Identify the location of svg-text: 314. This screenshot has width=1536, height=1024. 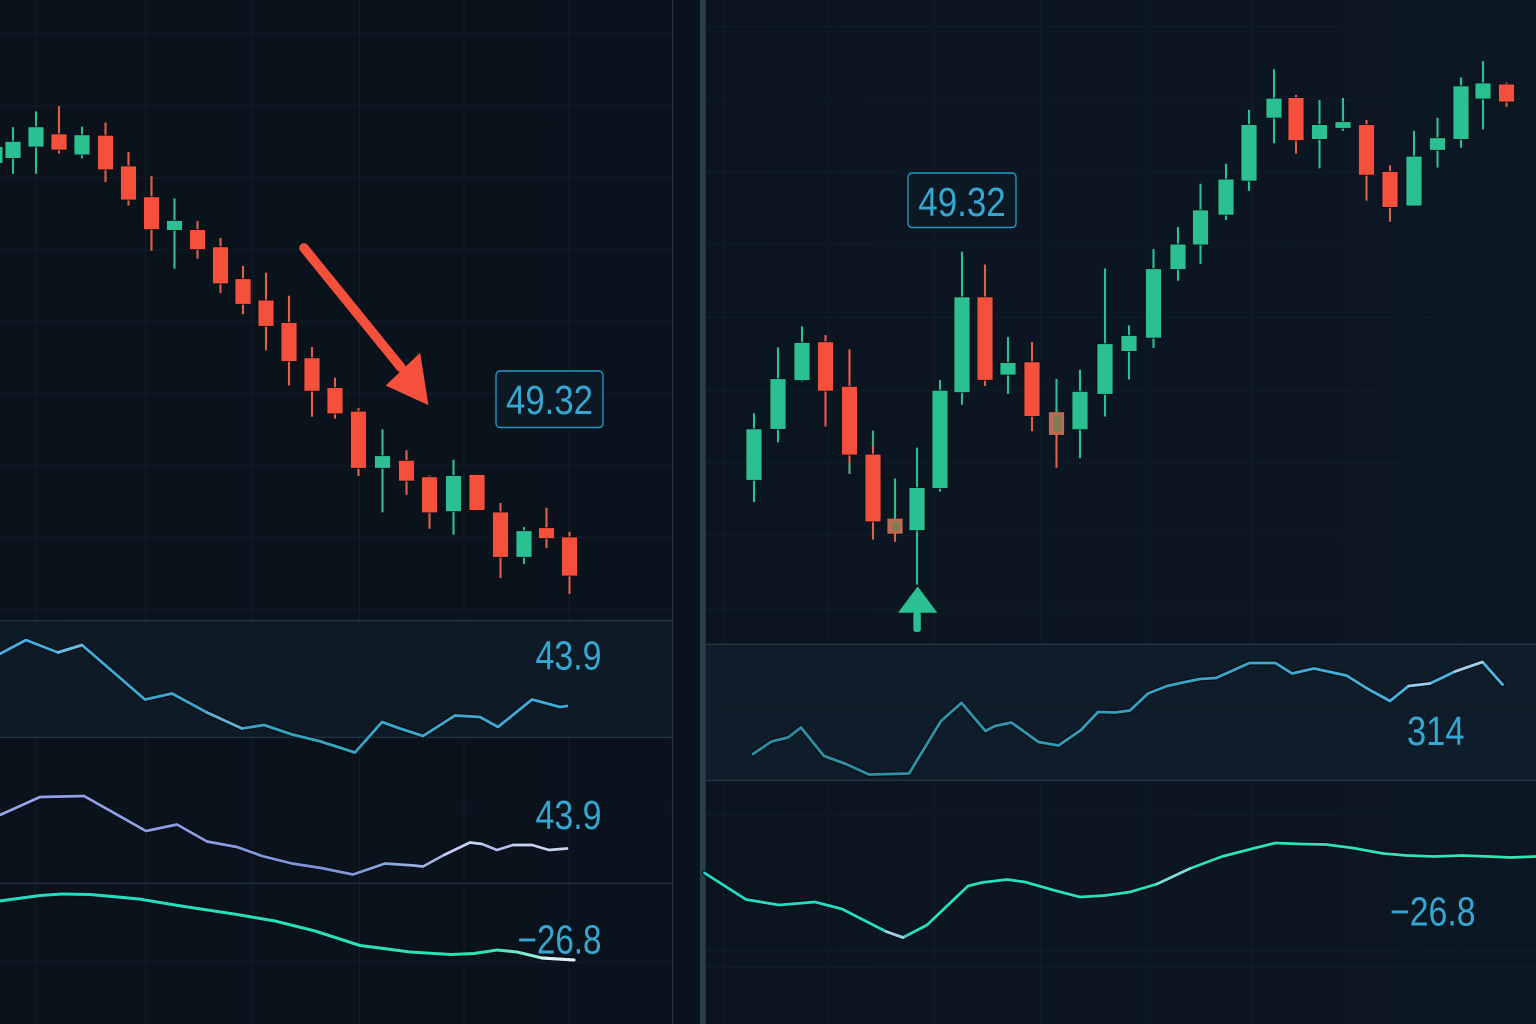
(1436, 731).